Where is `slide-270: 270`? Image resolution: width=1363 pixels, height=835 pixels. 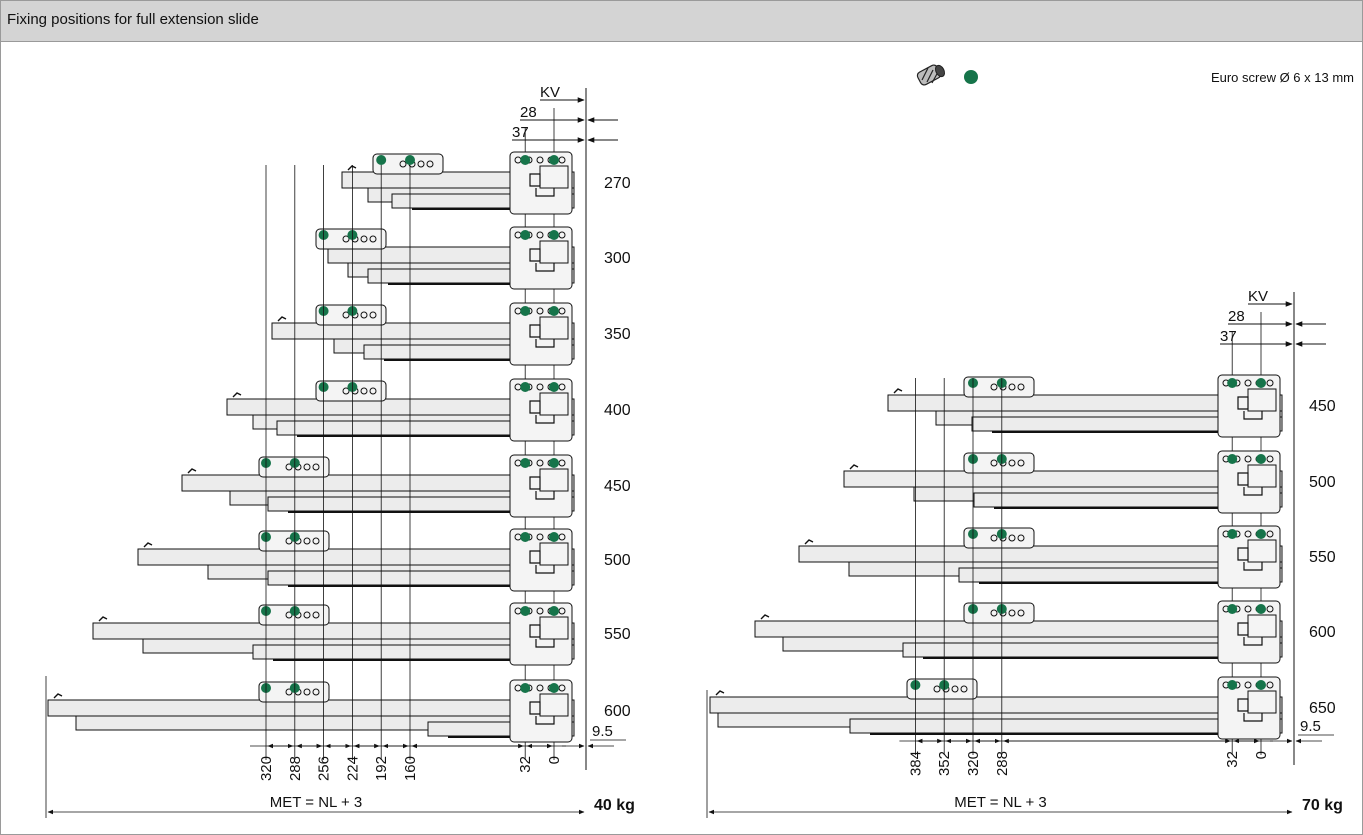 slide-270: 270 is located at coordinates (486, 183).